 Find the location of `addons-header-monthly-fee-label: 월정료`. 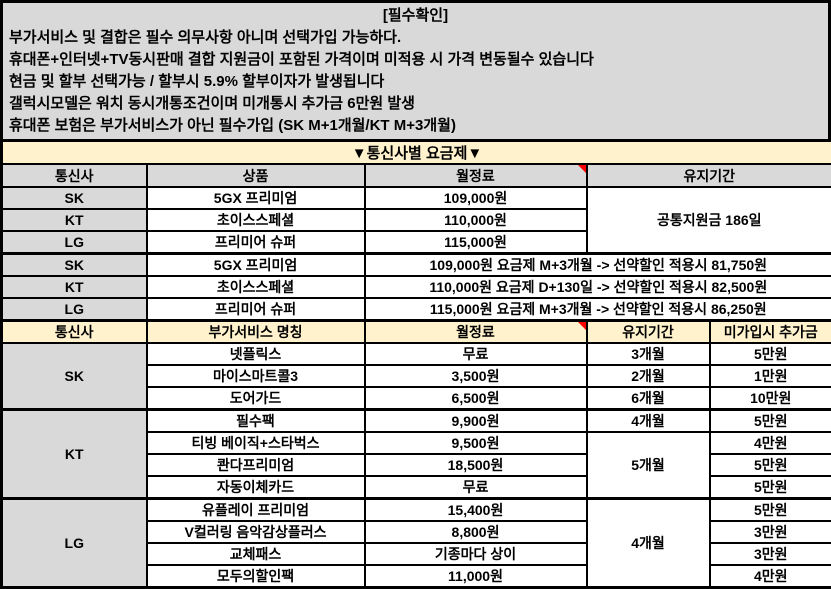

addons-header-monthly-fee-label: 월정료 is located at coordinates (475, 332).